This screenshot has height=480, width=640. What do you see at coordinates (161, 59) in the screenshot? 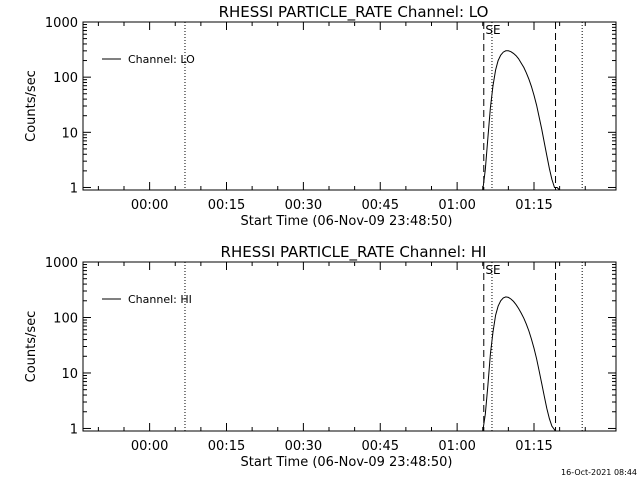
I see `legend-label: Channel: LO` at bounding box center [161, 59].